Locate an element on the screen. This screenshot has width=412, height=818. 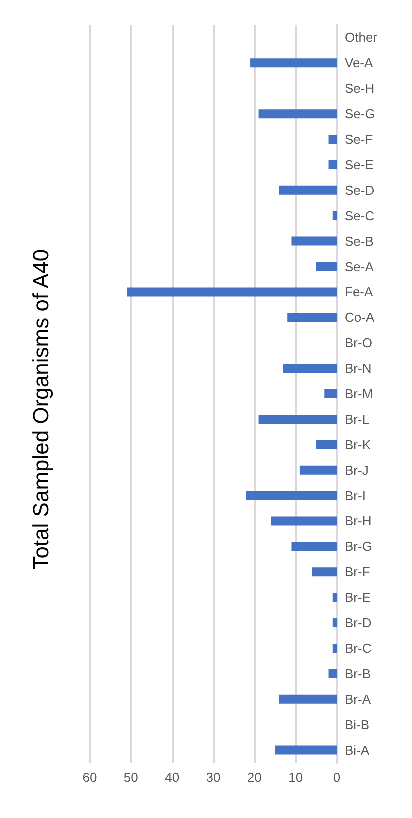
x-tick-label: 20 is located at coordinates (254, 777).